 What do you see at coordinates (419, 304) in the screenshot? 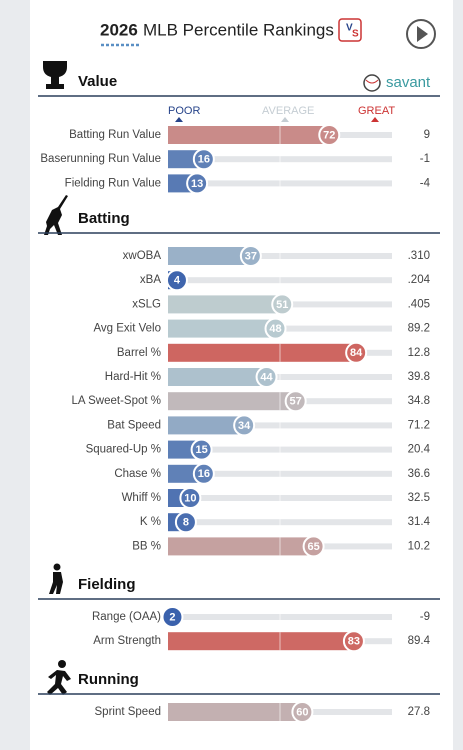
I see `stat-value: .405` at bounding box center [419, 304].